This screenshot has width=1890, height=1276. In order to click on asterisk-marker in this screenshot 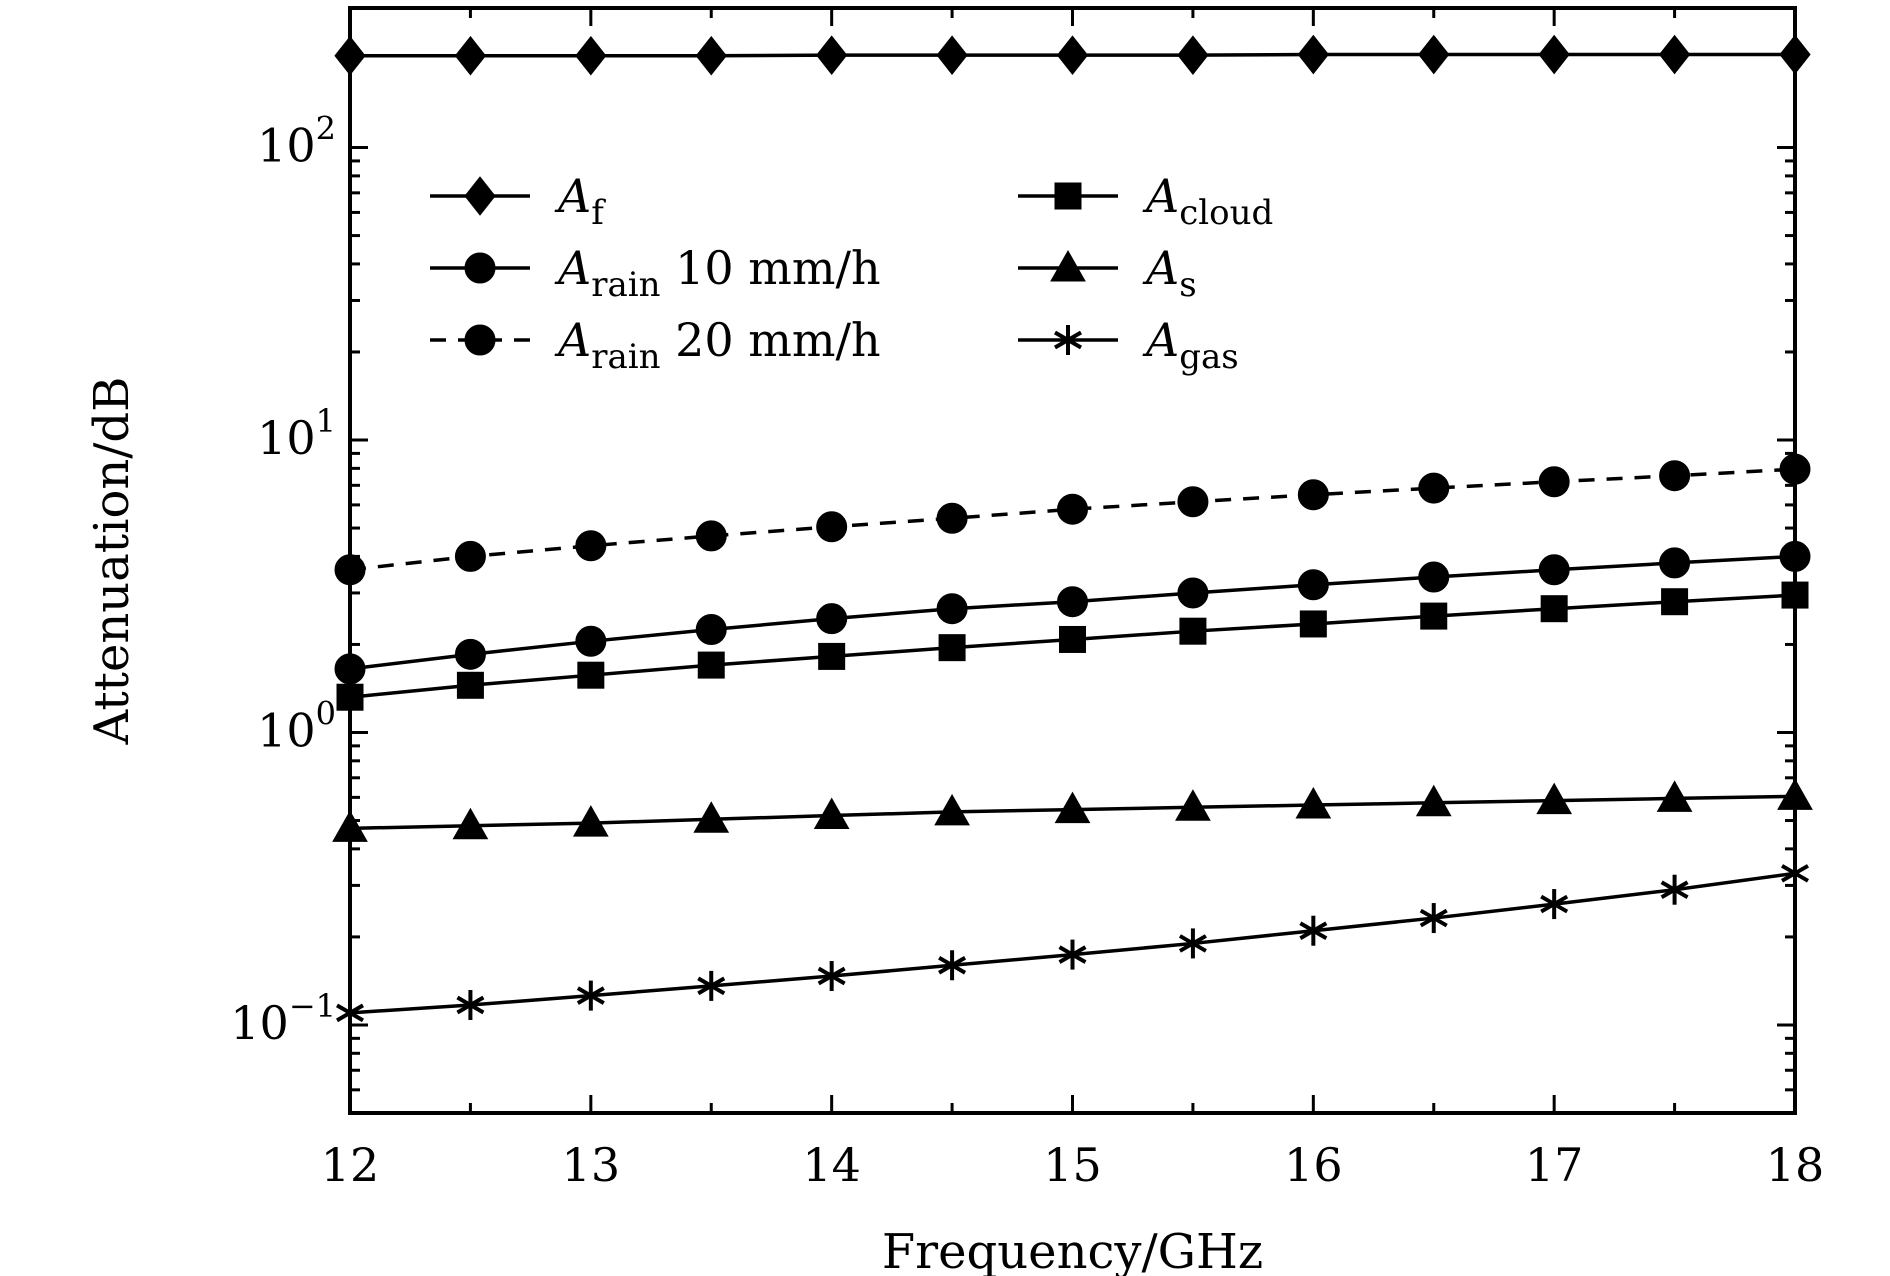, I will do `click(1068, 340)`.